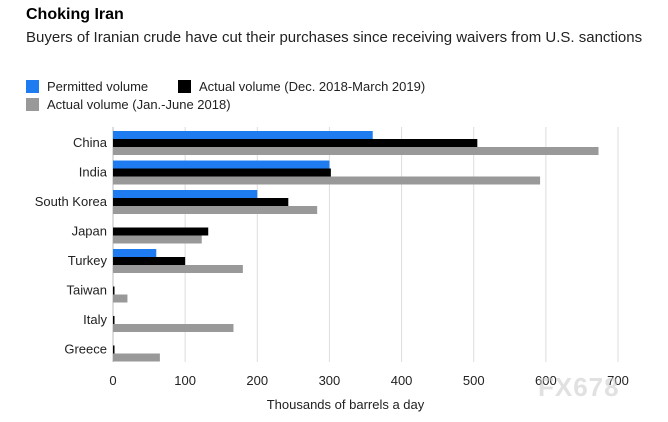 The image size is (668, 422). I want to click on category-label-japan: Japan, so click(89, 231).